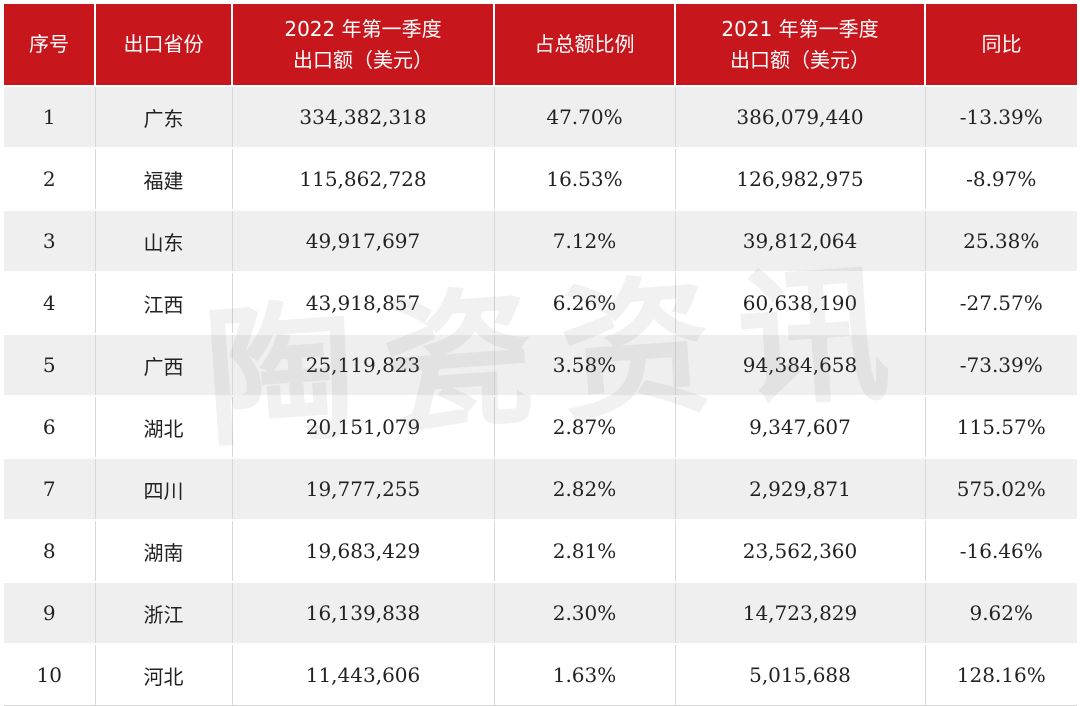  What do you see at coordinates (50, 674) in the screenshot?
I see `cell-rank: 10` at bounding box center [50, 674].